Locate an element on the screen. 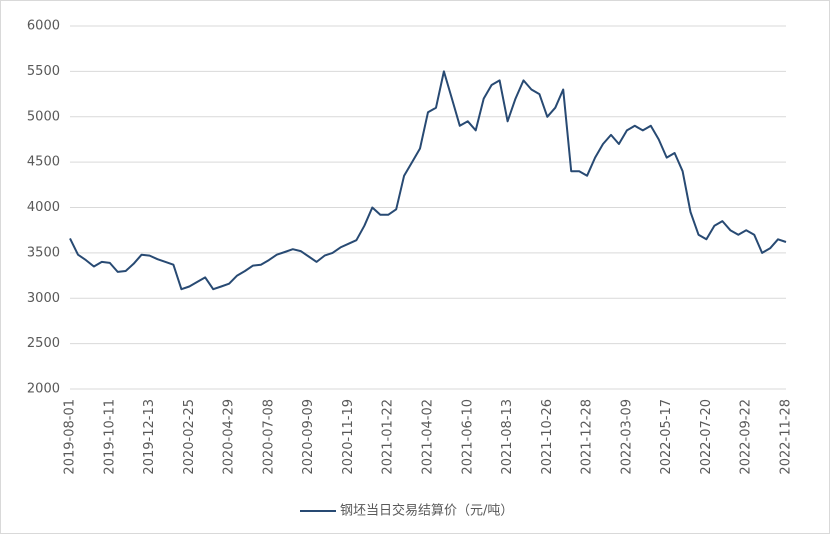  x-tick-label: 2020-11-19 is located at coordinates (348, 437).